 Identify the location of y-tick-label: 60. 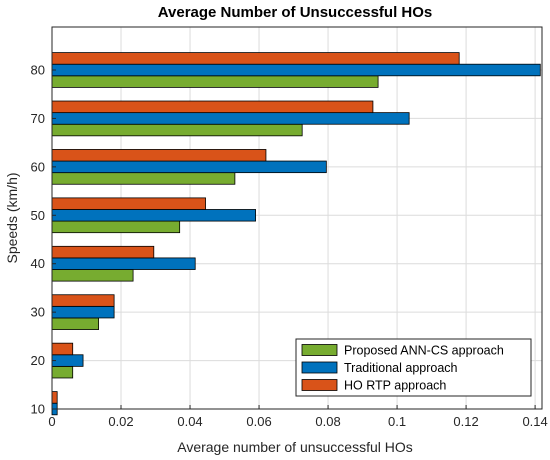
(38, 166).